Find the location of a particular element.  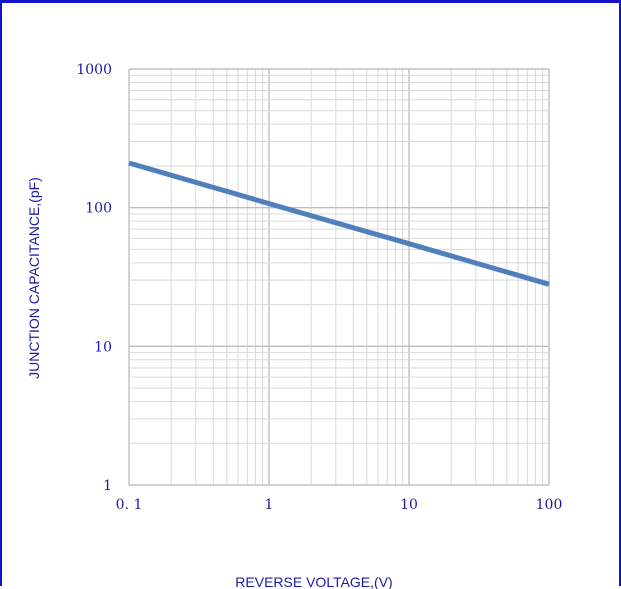

y-tick-labels: 1 10 100 1000 is located at coordinates (94, 278).